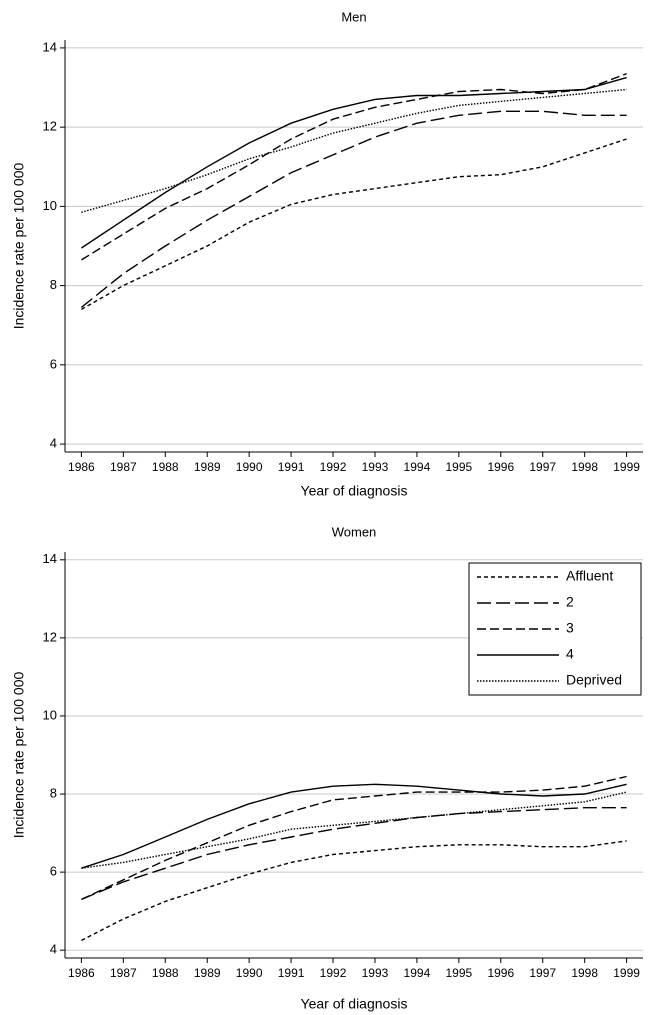 The width and height of the screenshot is (653, 1015). I want to click on legend-label: Affluent, so click(589, 576).